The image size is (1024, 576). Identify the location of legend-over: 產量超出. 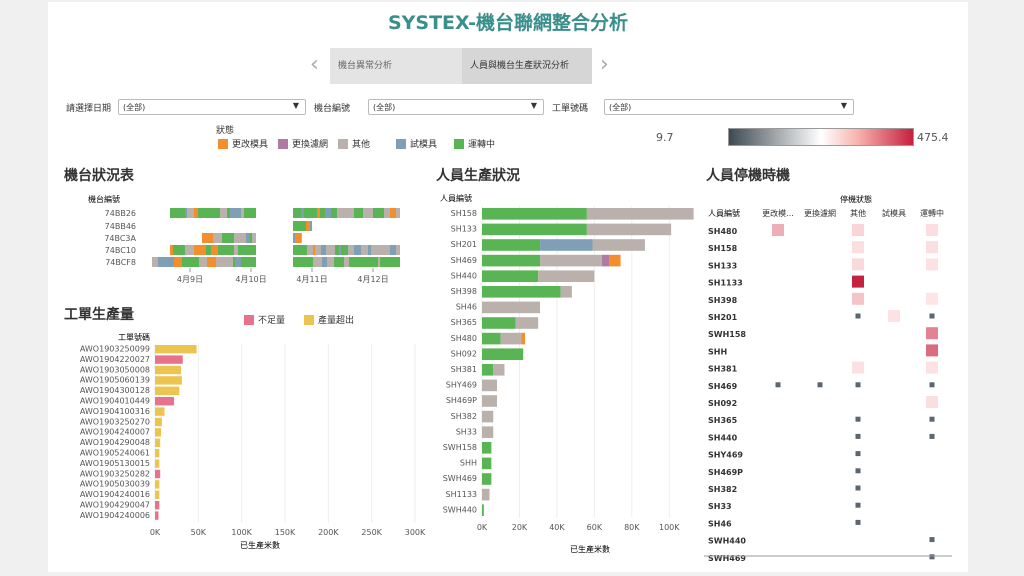
(329, 319).